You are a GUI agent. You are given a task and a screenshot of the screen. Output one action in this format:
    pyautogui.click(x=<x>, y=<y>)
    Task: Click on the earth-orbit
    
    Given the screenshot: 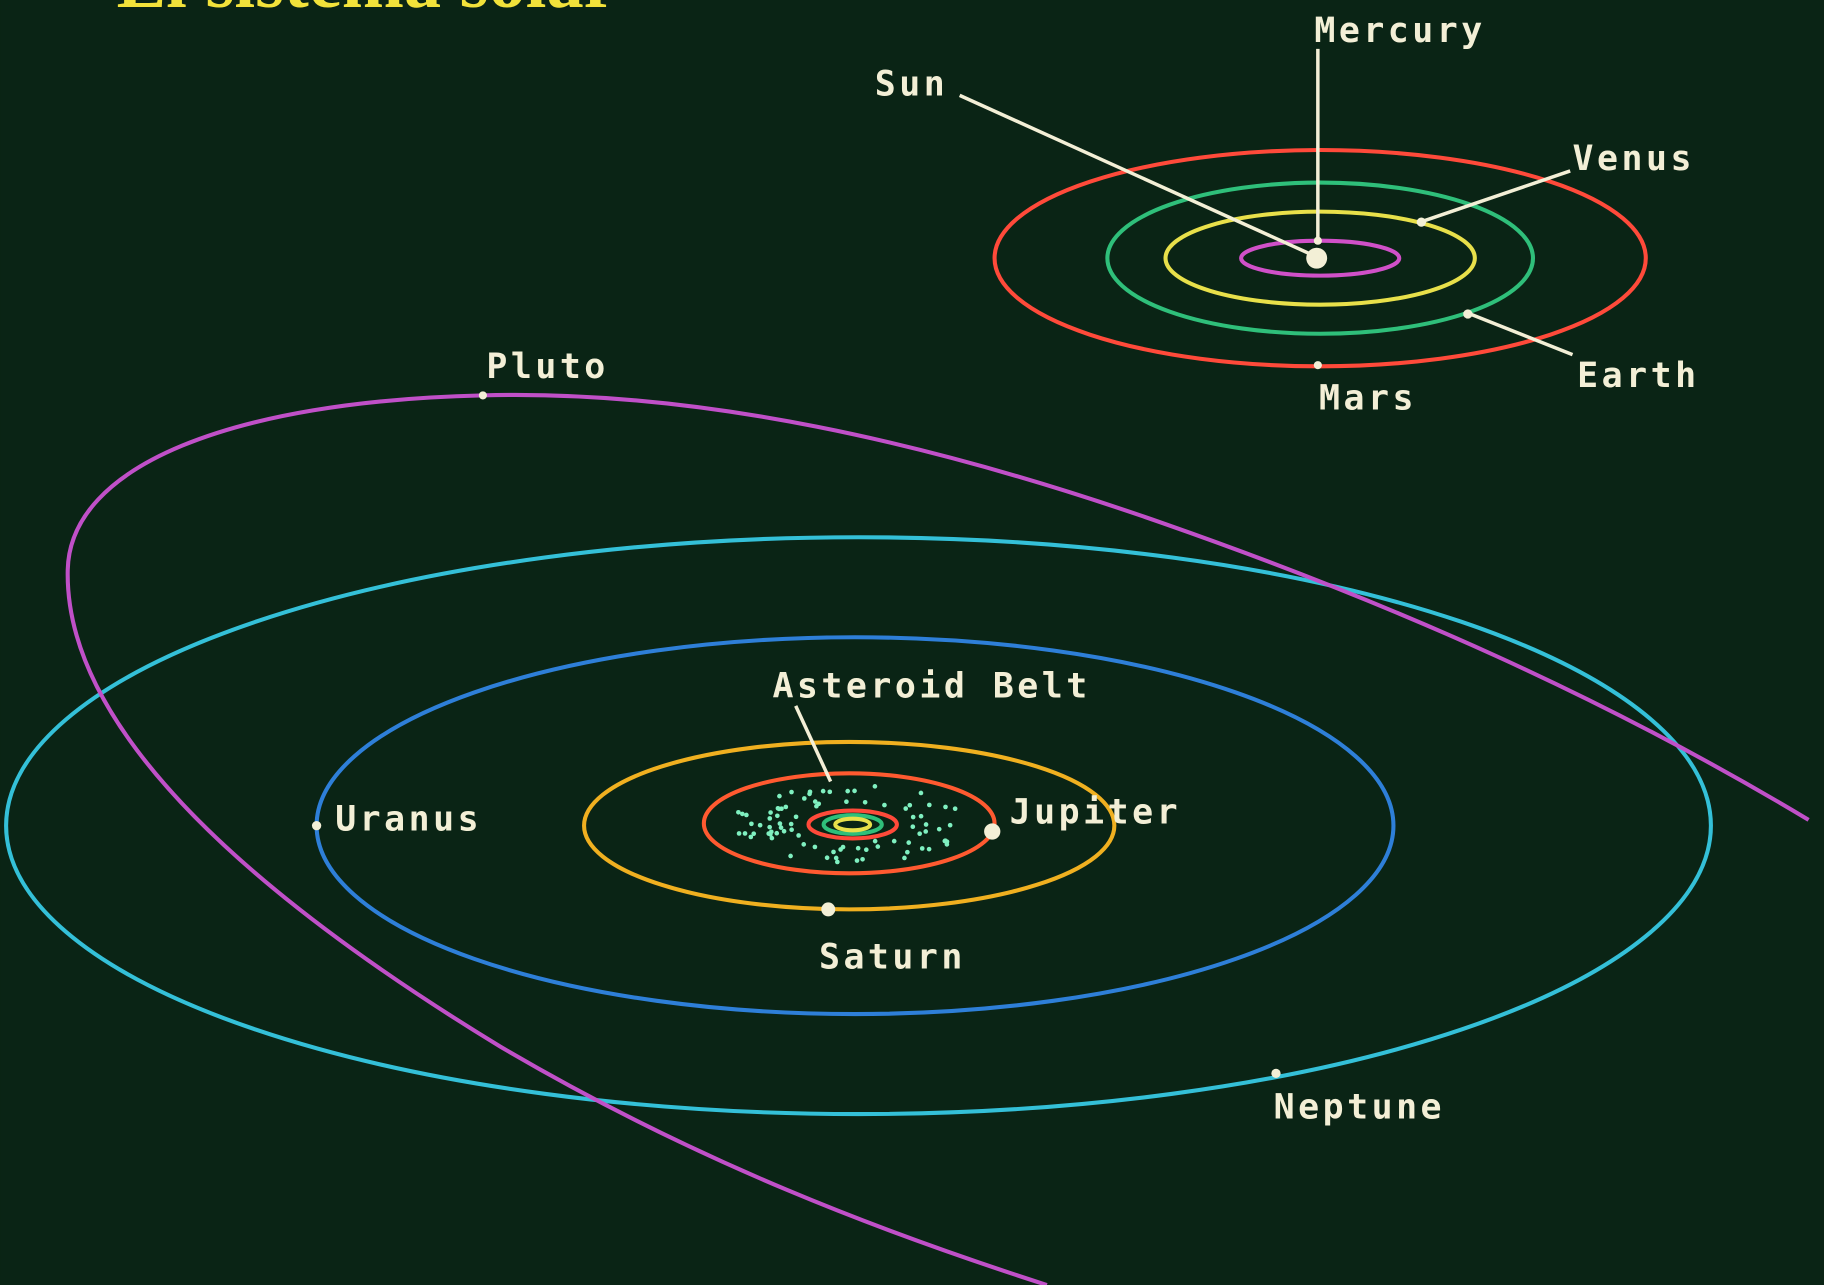 What is the action you would take?
    pyautogui.click(x=1320, y=258)
    